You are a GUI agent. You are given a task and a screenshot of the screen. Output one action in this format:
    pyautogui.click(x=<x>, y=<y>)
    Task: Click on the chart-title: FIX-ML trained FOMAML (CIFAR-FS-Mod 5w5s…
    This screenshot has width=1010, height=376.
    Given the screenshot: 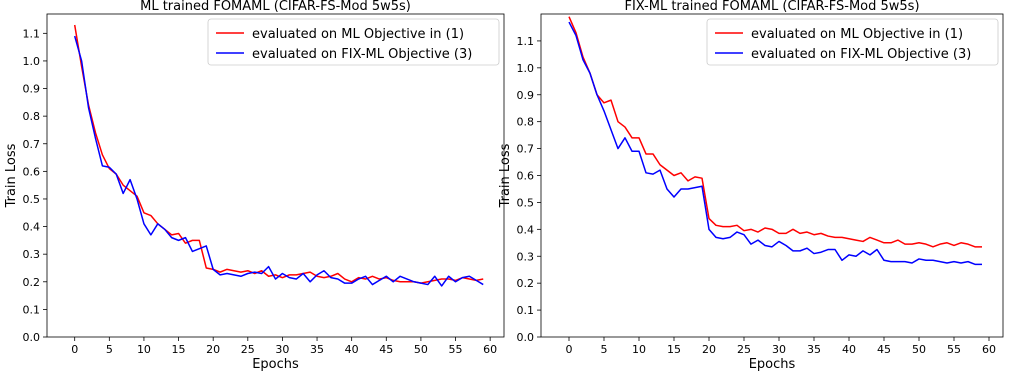 What is the action you would take?
    pyautogui.click(x=771, y=7)
    